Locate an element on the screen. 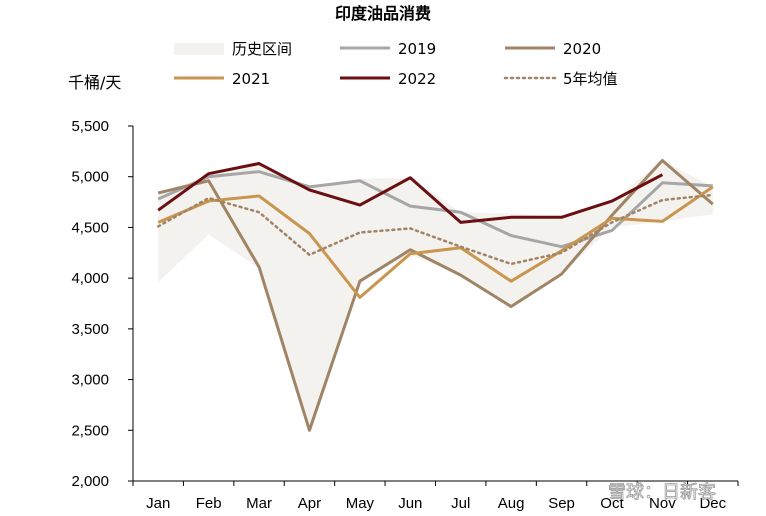  series-line-2019 is located at coordinates (435, 209).